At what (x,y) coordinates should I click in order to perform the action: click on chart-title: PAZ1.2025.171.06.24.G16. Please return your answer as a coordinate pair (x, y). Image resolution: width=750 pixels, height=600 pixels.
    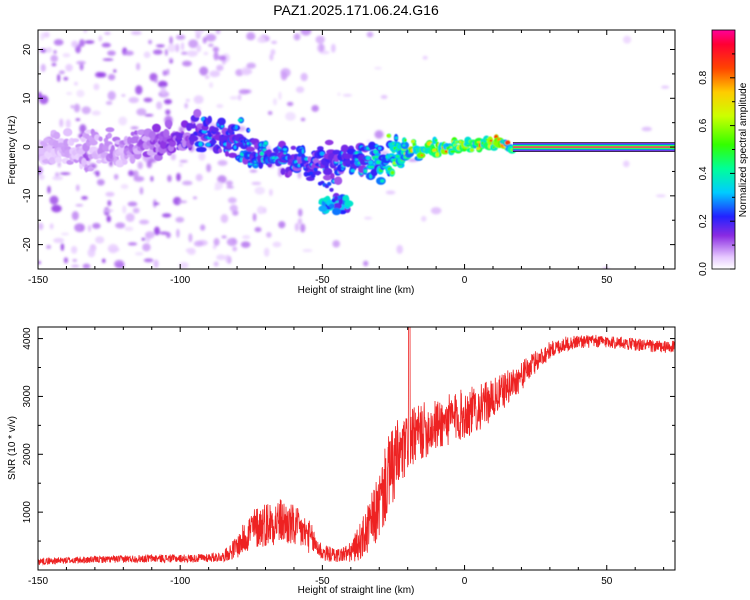
    Looking at the image, I should click on (356, 10).